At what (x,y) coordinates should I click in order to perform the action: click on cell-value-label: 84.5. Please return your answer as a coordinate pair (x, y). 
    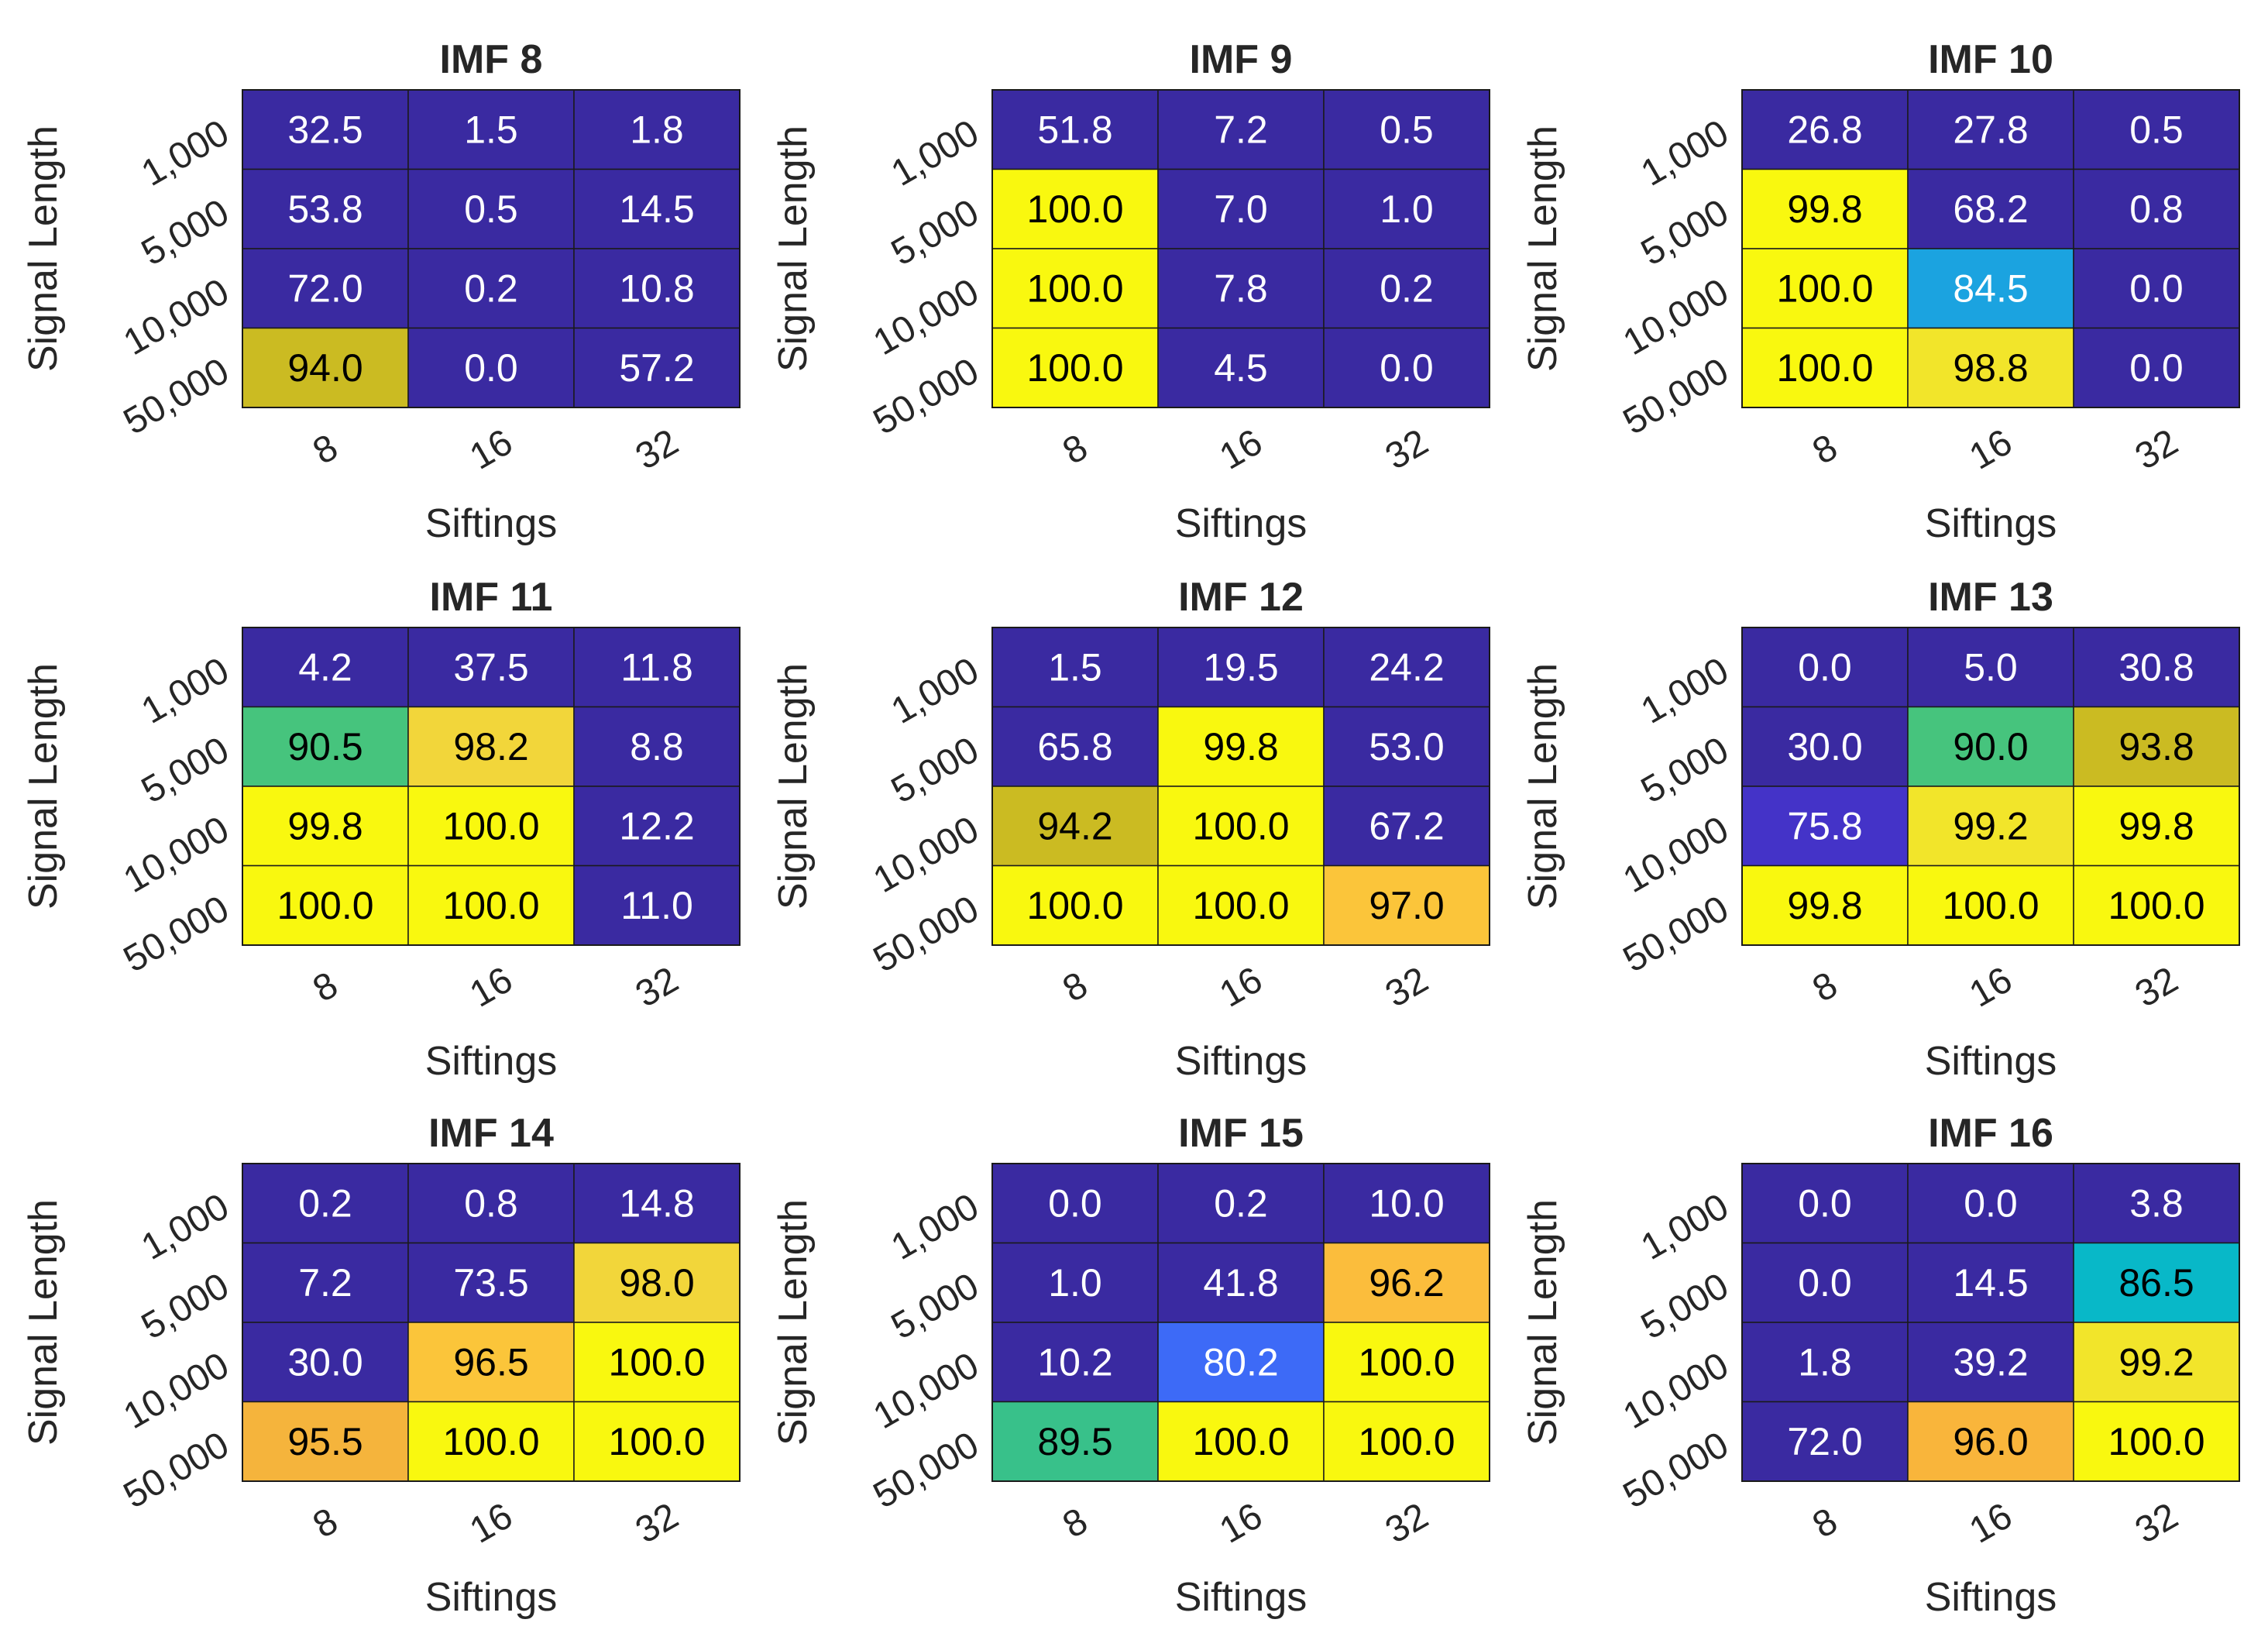
    Looking at the image, I should click on (1991, 288).